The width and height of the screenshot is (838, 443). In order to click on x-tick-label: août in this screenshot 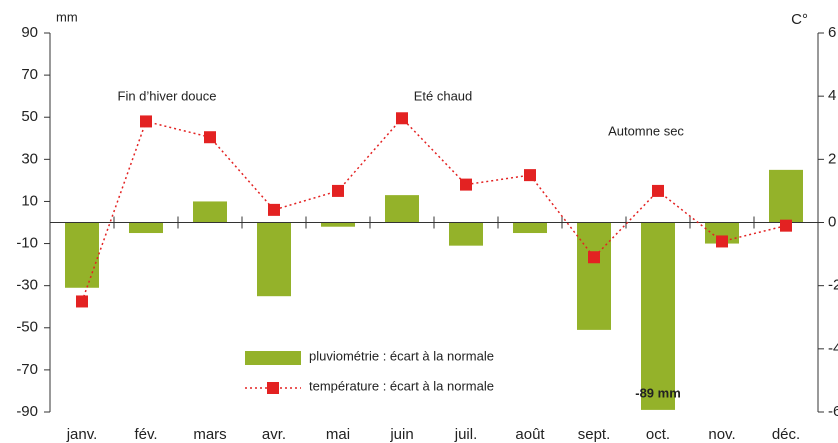, I will do `click(530, 434)`.